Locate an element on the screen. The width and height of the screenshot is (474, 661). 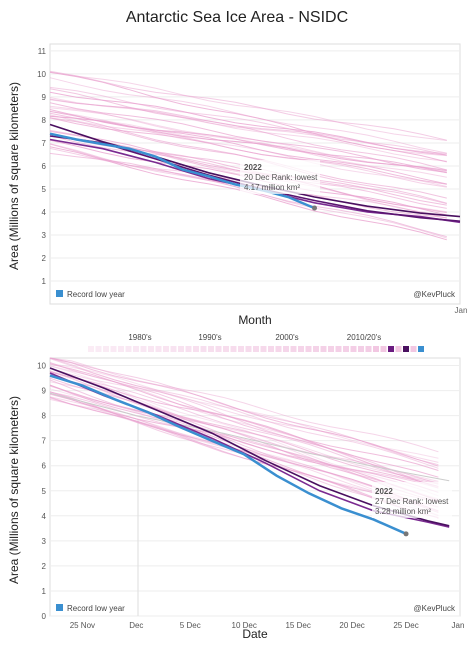
plot1-xtick-jan: Jan is located at coordinates (461, 310).